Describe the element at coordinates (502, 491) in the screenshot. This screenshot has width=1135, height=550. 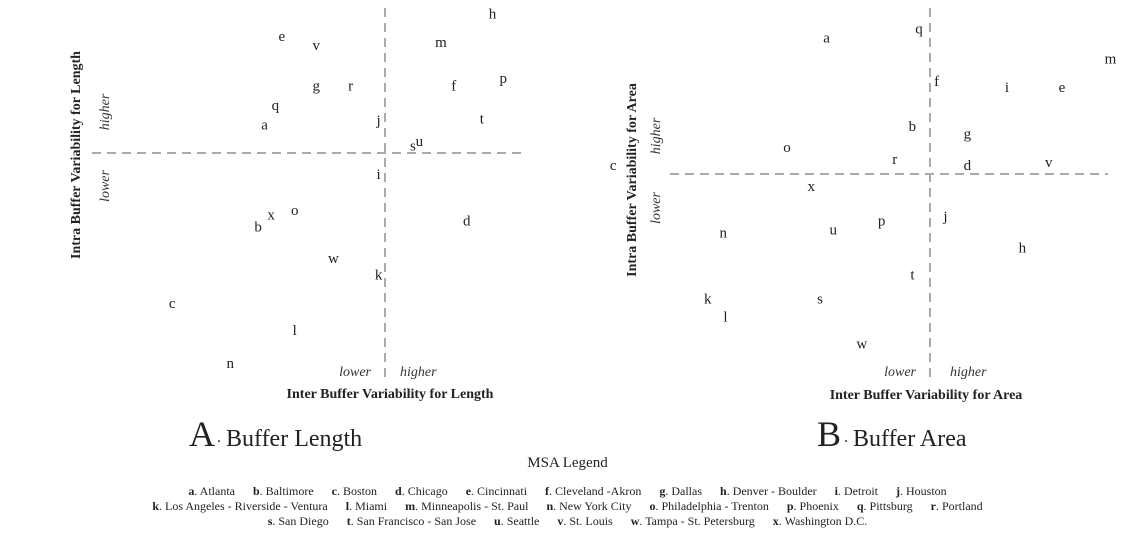
I see `legend-city: Cincinnati` at that location.